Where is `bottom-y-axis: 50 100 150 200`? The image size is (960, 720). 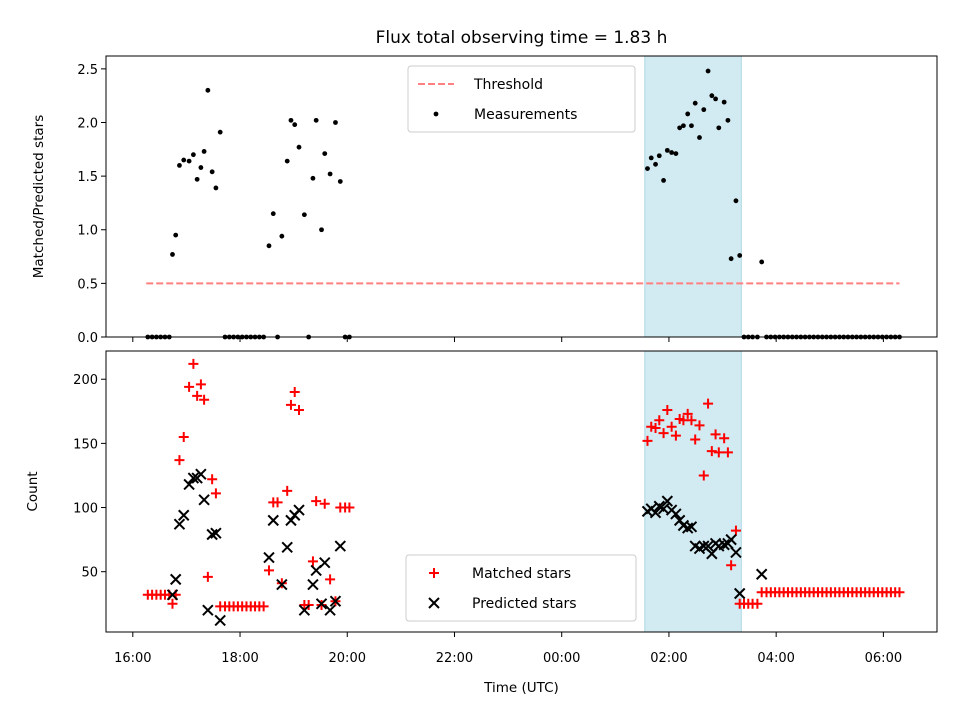
bottom-y-axis: 50 100 150 200 is located at coordinates (89, 477).